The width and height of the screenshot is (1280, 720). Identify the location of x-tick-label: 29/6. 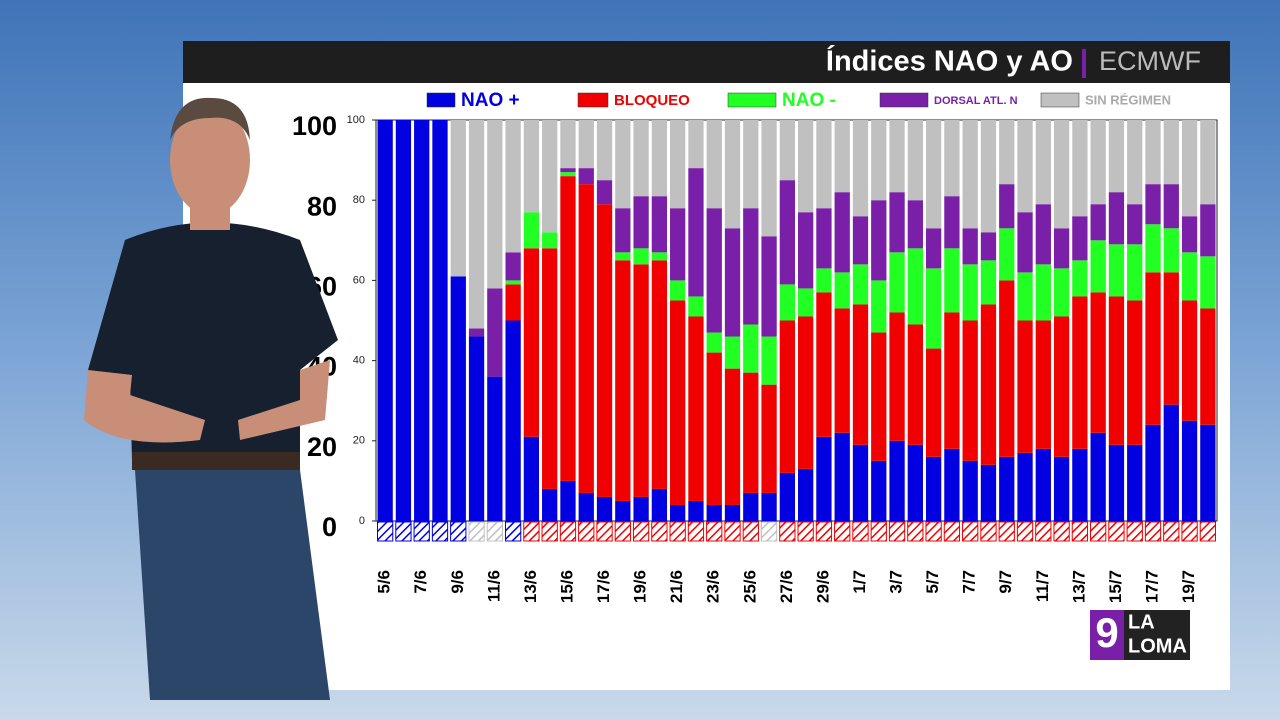
(822, 586).